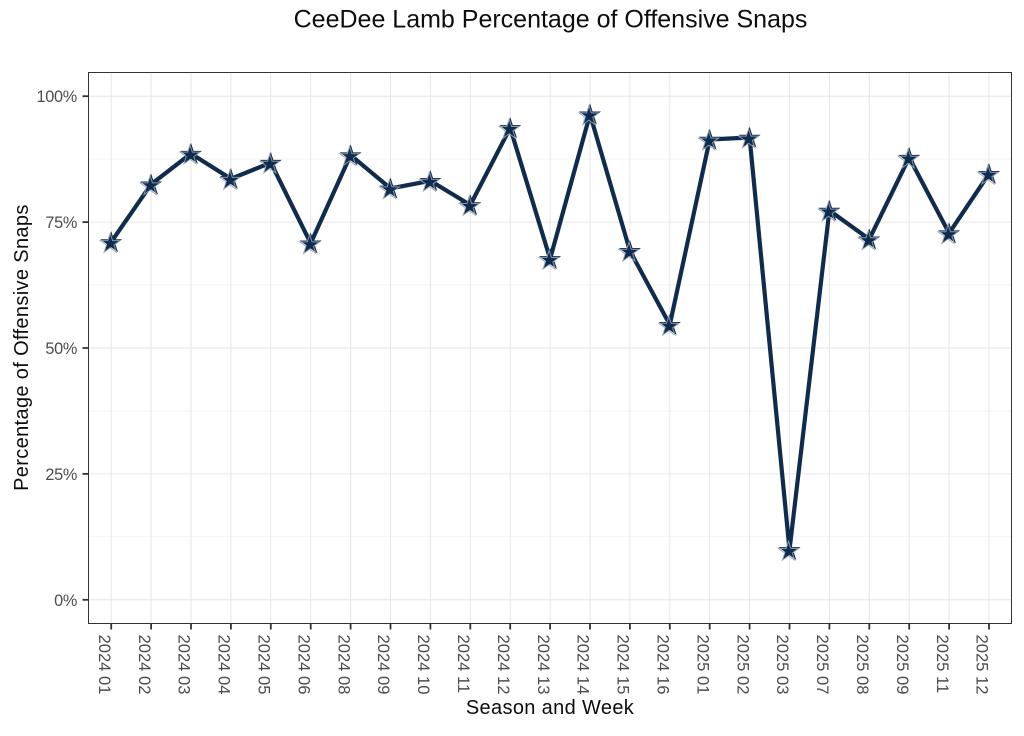 This screenshot has width=1024, height=736. I want to click on svg-text: 2025 03, so click(782, 665).